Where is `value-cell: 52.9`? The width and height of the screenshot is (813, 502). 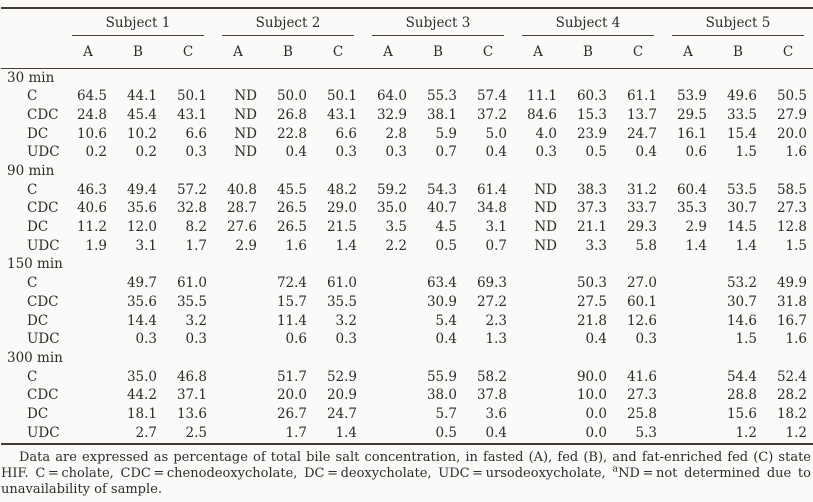
value-cell: 52.9 is located at coordinates (341, 376).